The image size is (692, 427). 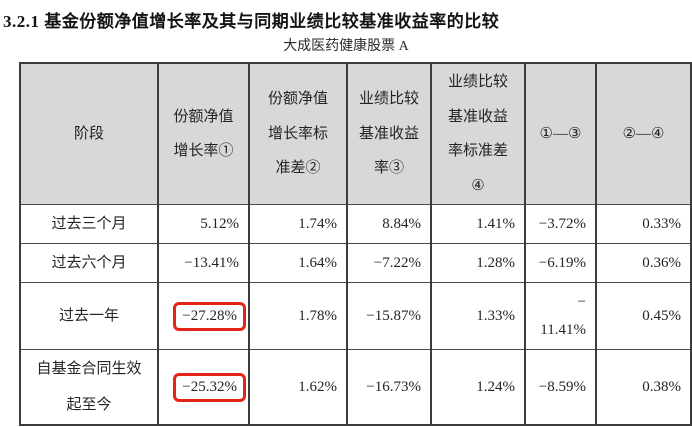 What do you see at coordinates (560, 316) in the screenshot?
I see `value-cell: − 11.41%` at bounding box center [560, 316].